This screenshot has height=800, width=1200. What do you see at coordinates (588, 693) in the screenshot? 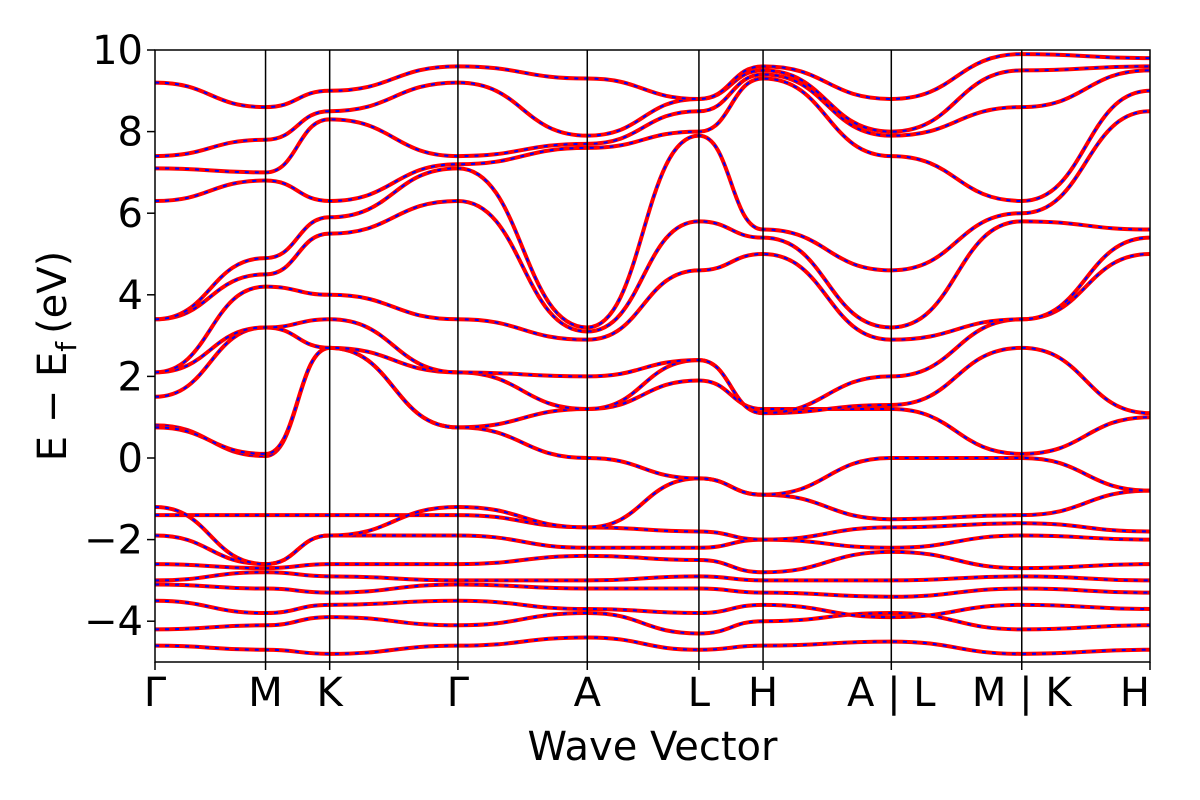
I see `x-tick-label: A` at bounding box center [588, 693].